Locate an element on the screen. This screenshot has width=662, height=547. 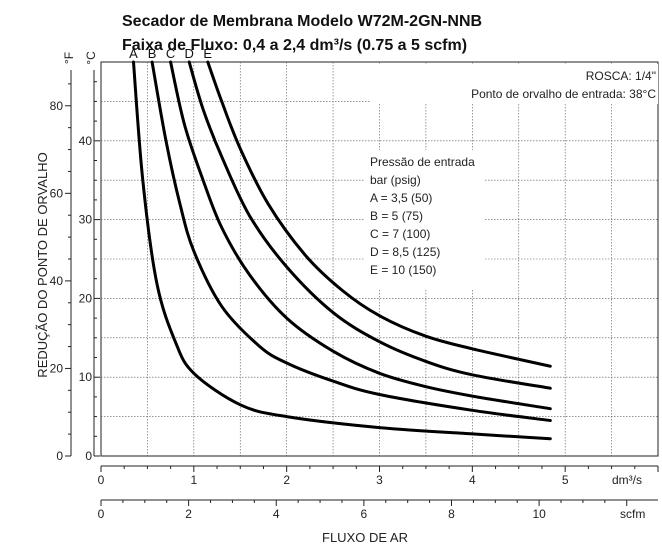
y-tick-label-celsius: 0 is located at coordinates (88, 456).